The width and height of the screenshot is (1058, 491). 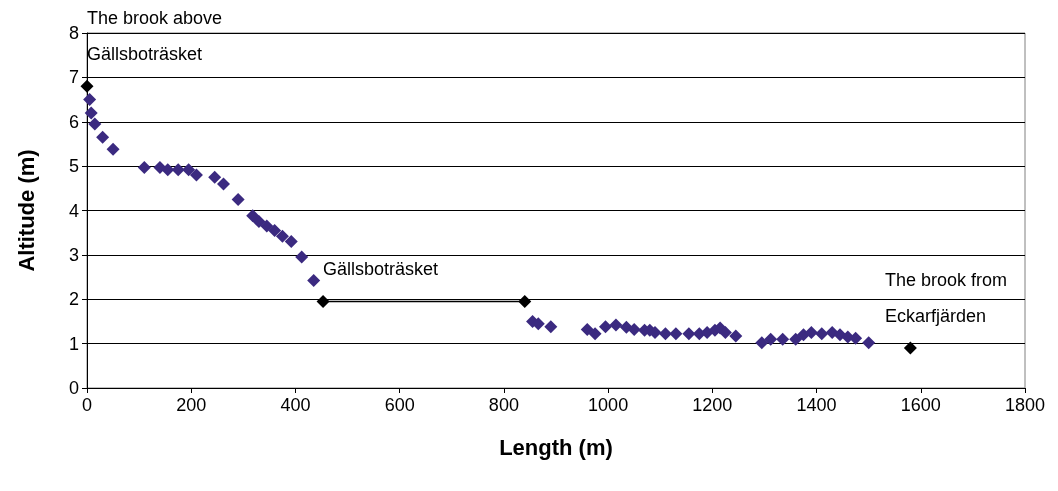 I want to click on x-tick-label: 400, so click(x=295, y=405).